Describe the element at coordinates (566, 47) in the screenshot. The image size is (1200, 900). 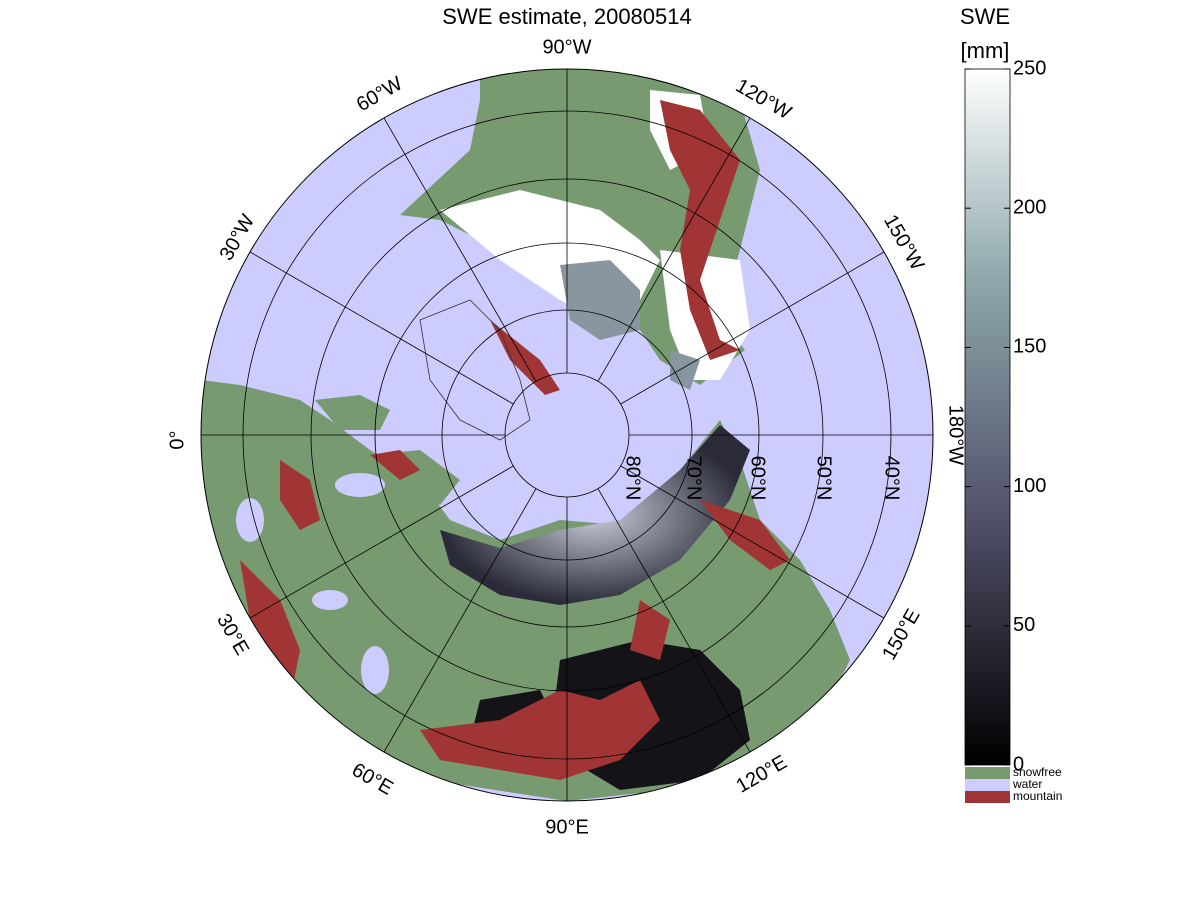
I see `longitude-label: 90°W` at that location.